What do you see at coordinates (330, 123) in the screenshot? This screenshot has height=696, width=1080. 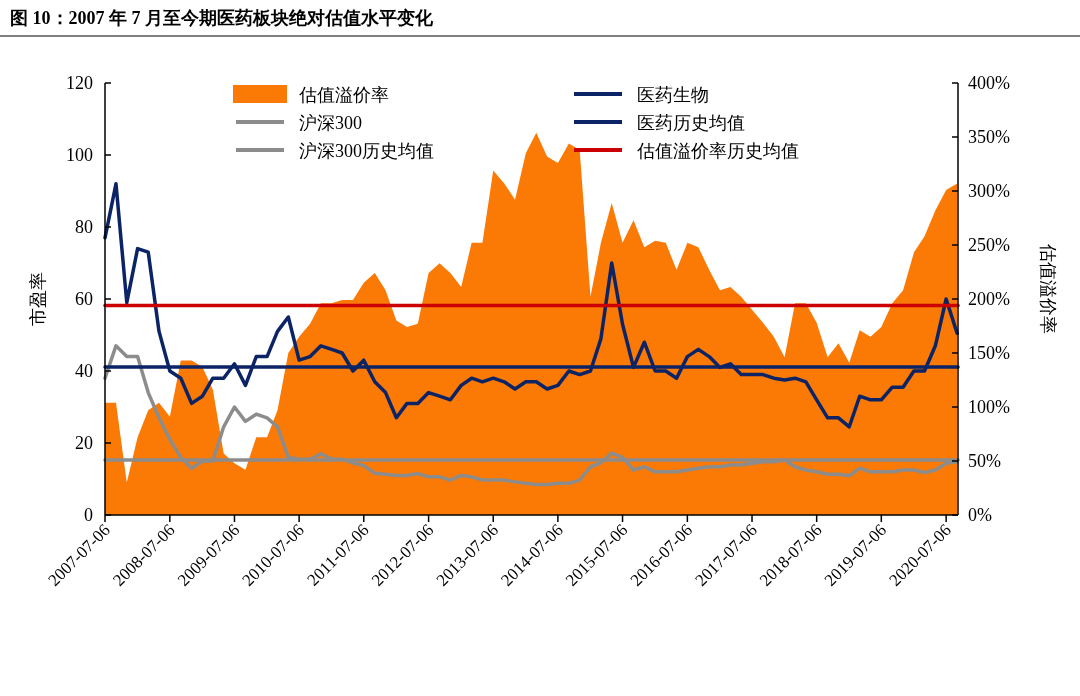 I see `legend-label: 沪深300` at bounding box center [330, 123].